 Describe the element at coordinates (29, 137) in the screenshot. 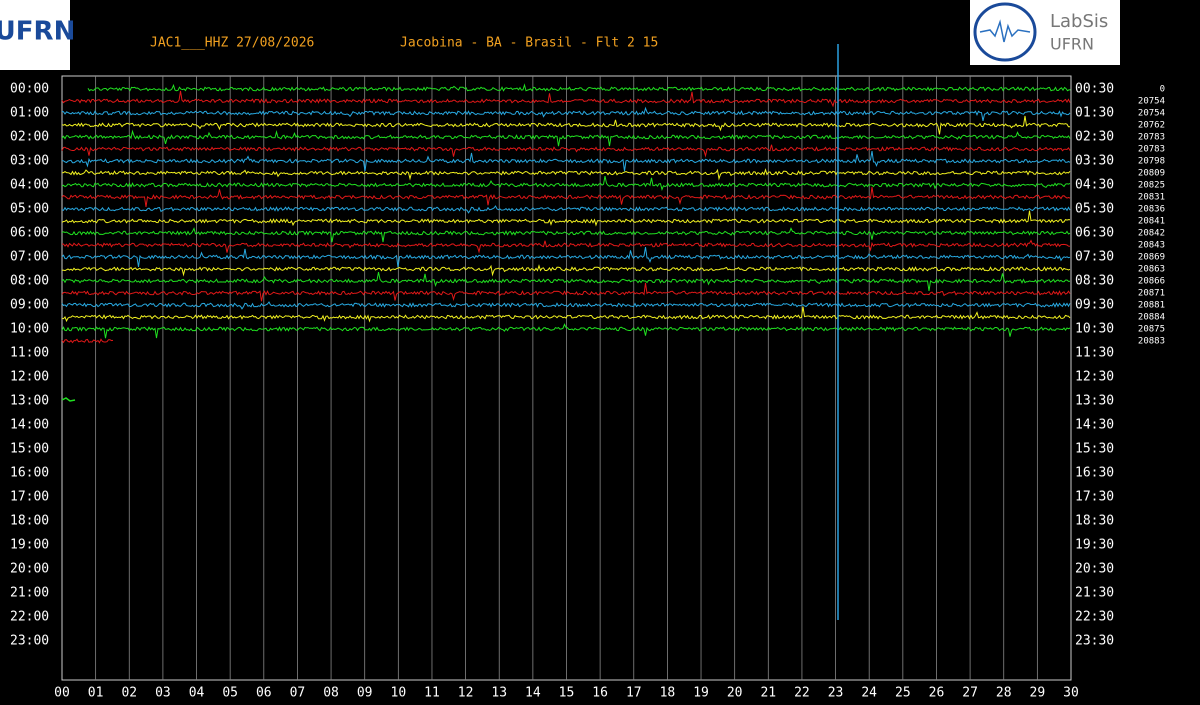

I see `left-label: 02:00` at that location.